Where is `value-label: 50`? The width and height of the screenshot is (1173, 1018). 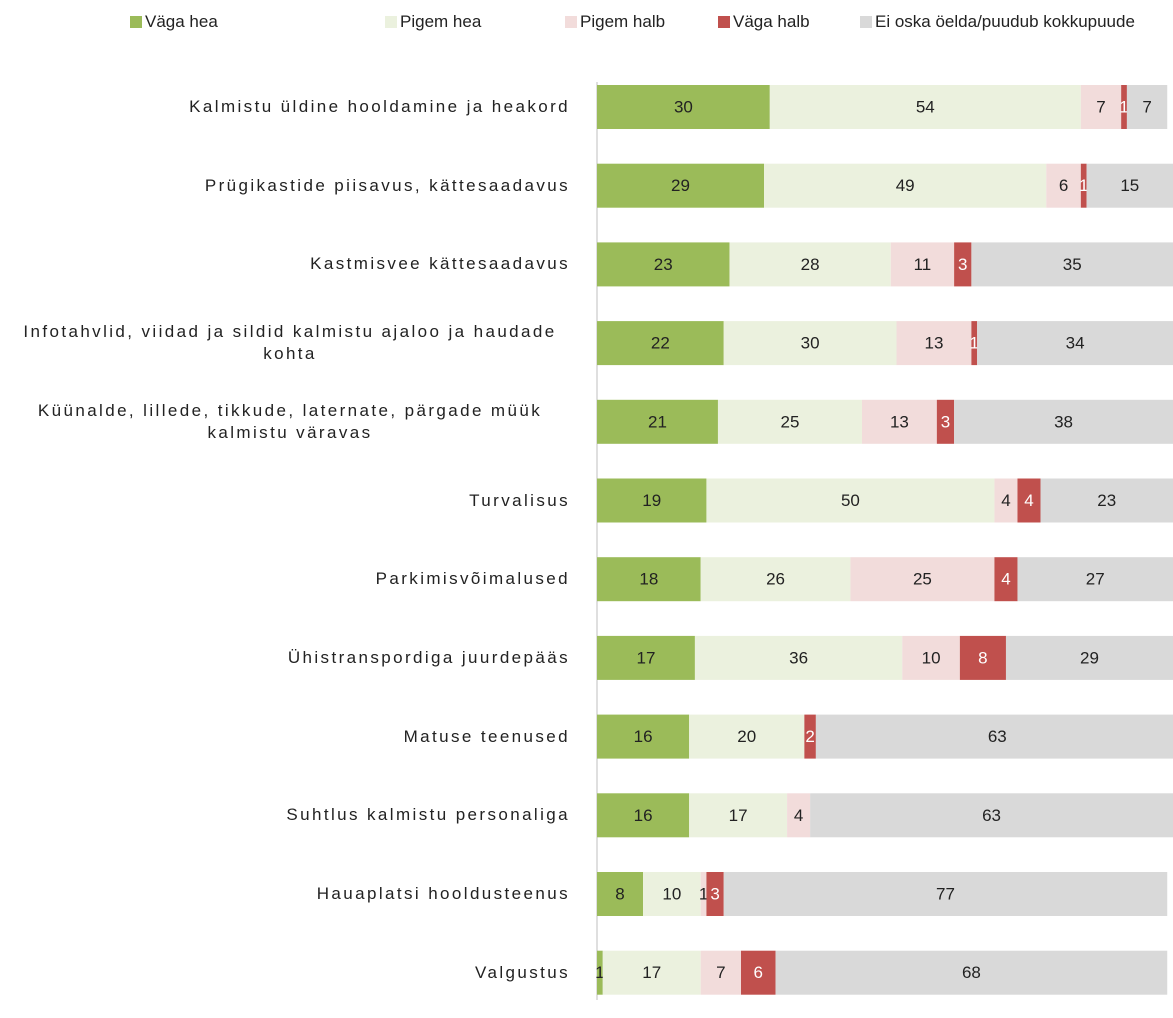
value-label: 50 is located at coordinates (850, 500).